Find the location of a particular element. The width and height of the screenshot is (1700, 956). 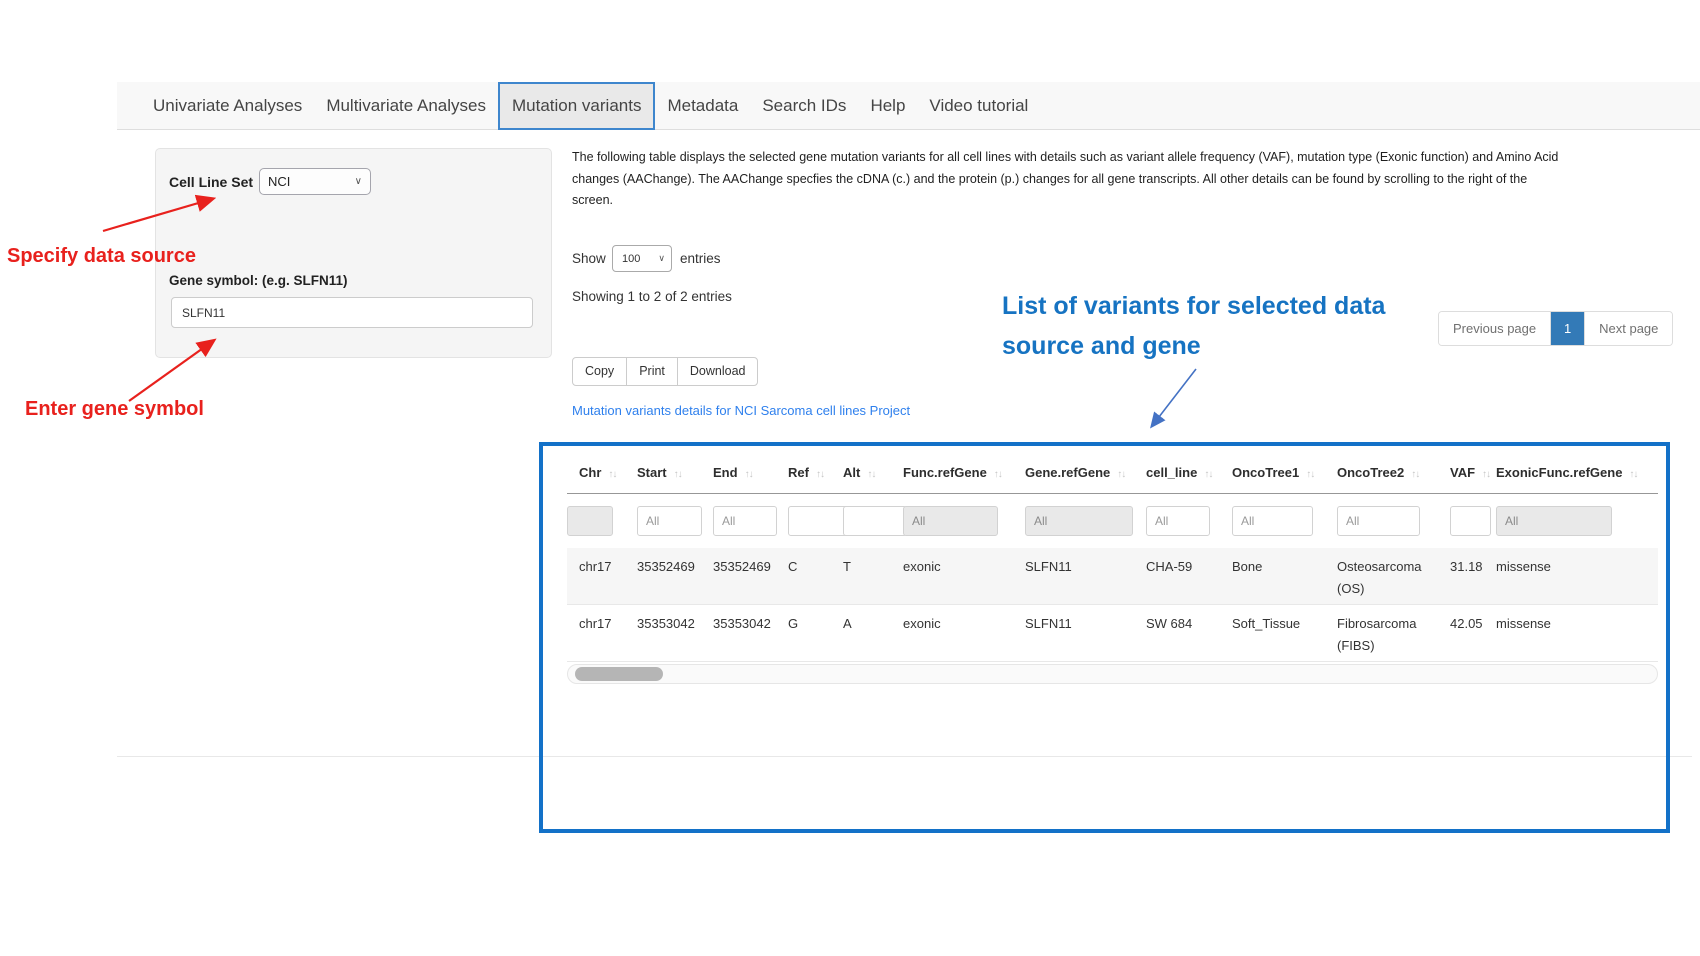

table-cell: 31.18 is located at coordinates (1466, 566).